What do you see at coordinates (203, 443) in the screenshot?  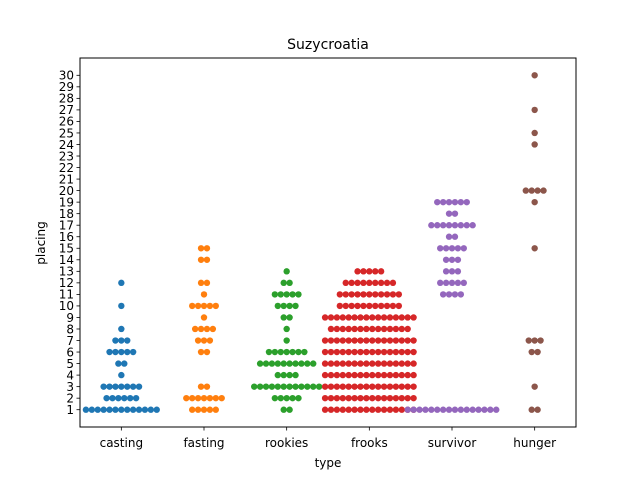 I see `x-tick-label: fasting` at bounding box center [203, 443].